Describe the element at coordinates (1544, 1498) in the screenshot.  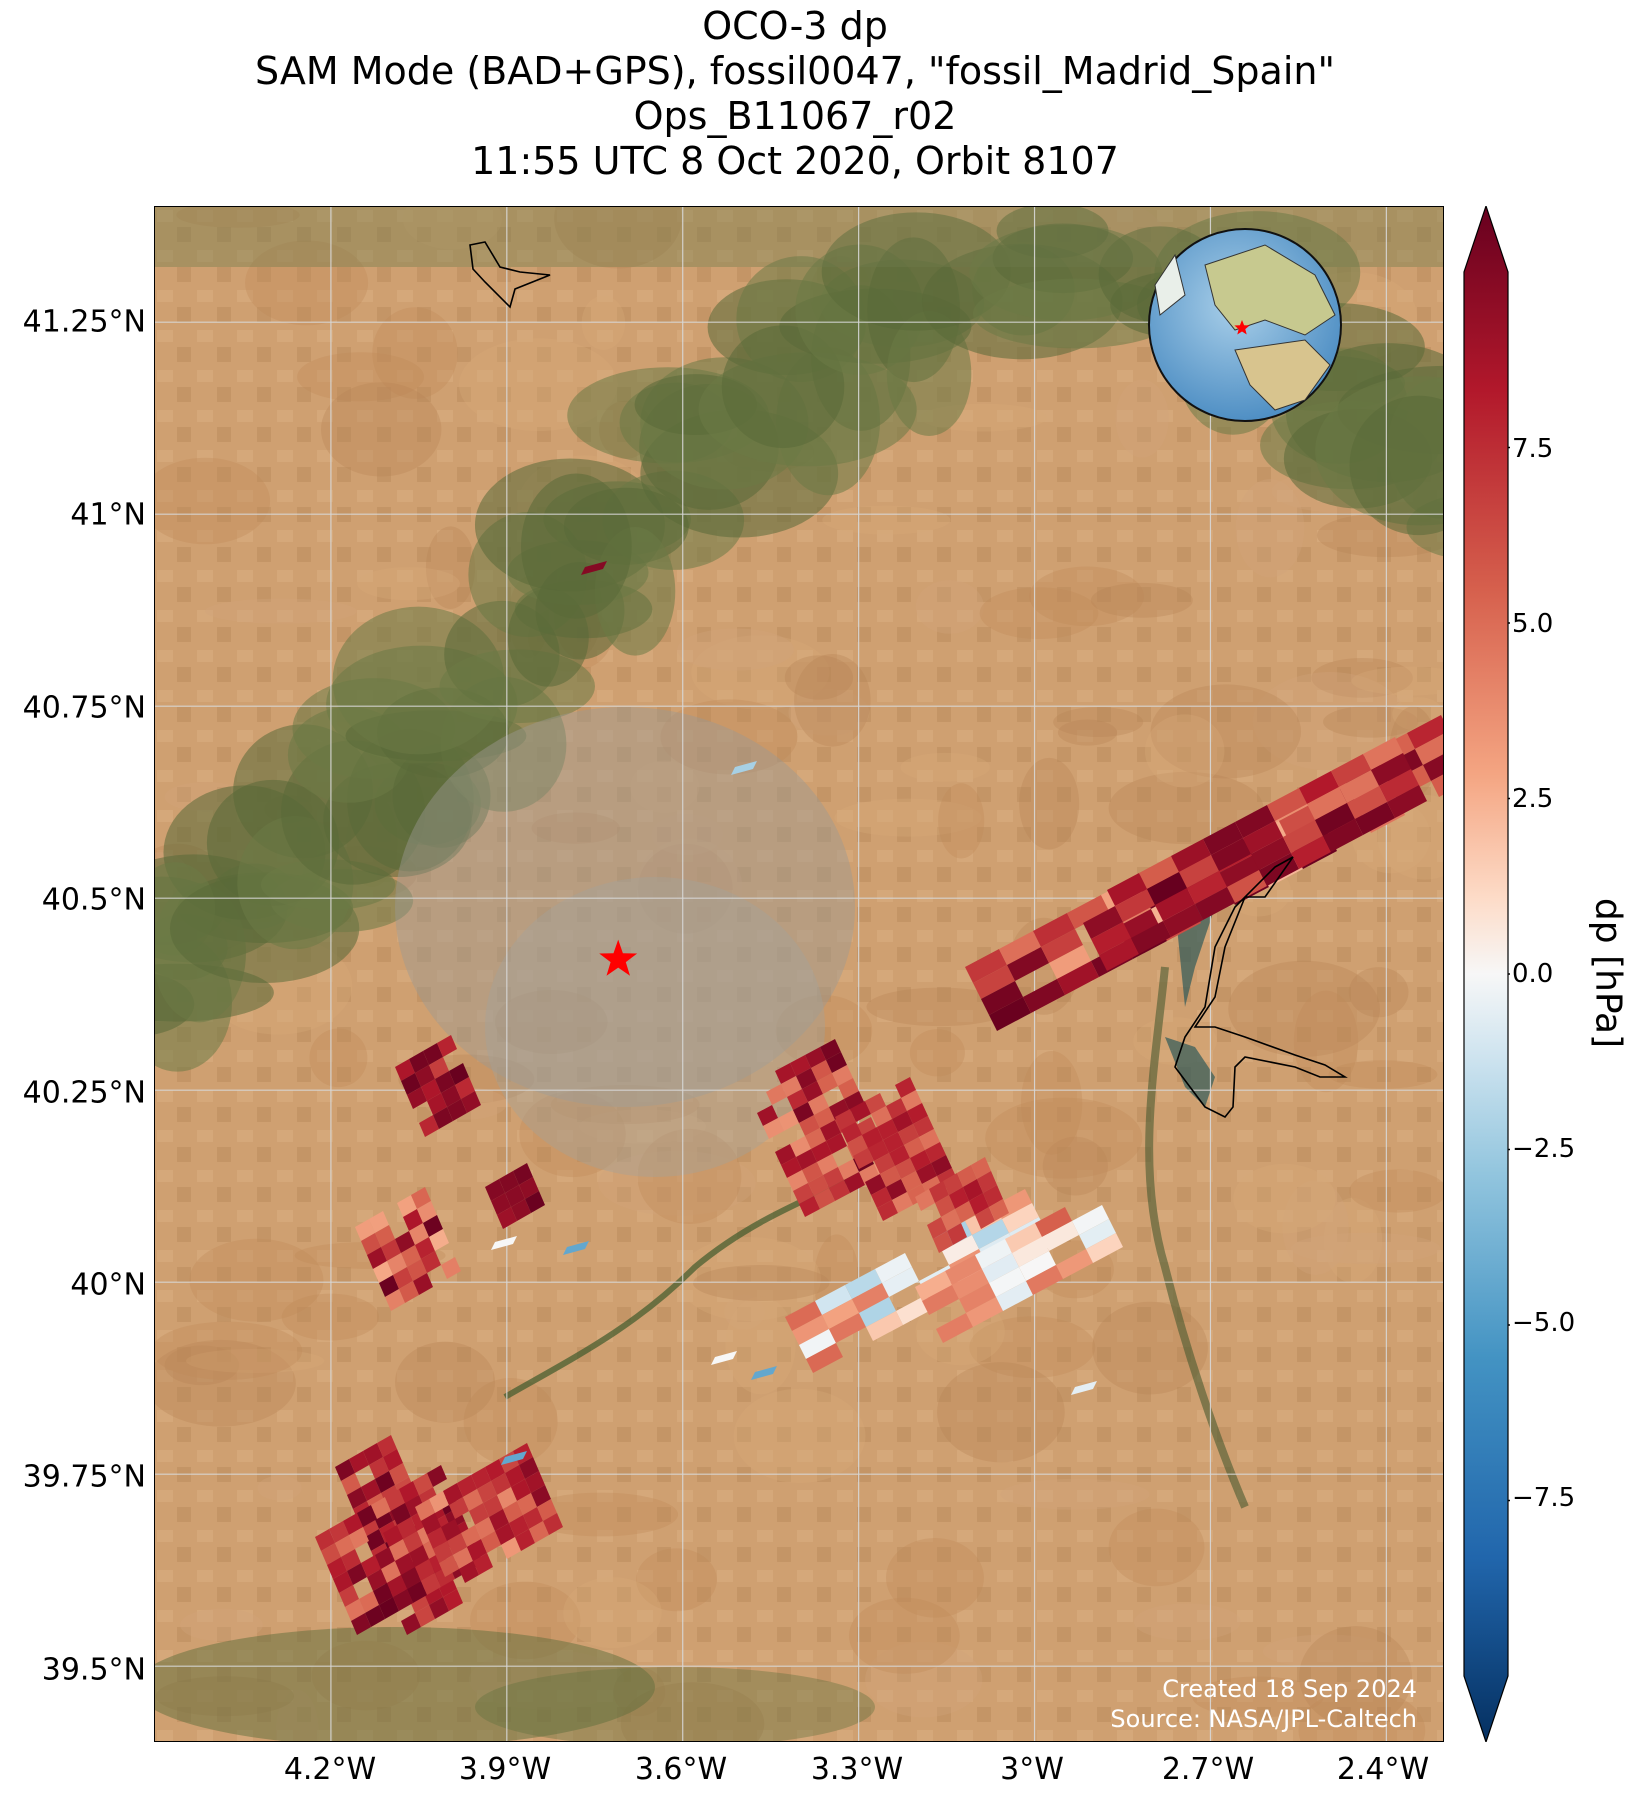
I see `colorbar-tick-label: −7.5` at that location.